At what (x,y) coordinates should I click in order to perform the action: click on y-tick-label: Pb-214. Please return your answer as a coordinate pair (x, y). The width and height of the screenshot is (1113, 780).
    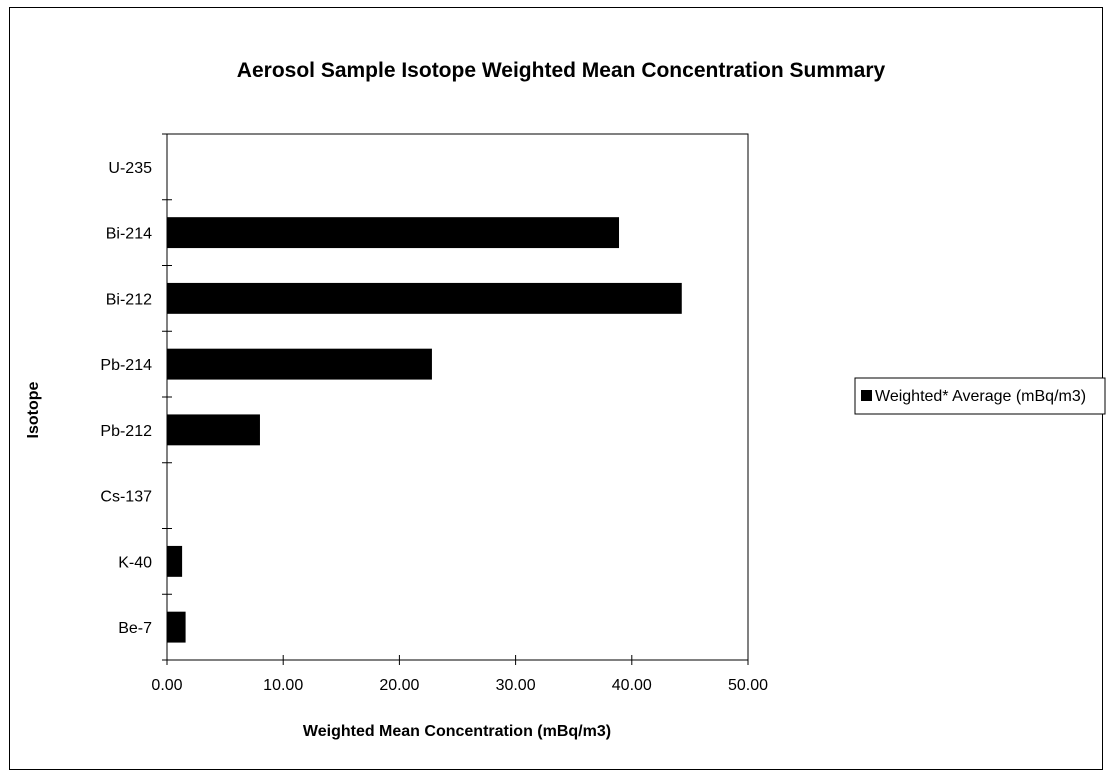
    Looking at the image, I should click on (126, 365).